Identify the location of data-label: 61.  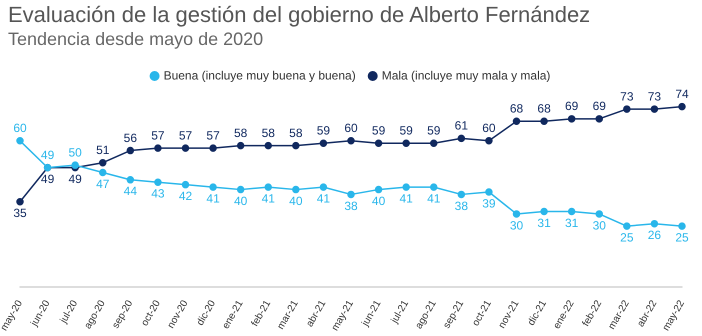
(461, 125).